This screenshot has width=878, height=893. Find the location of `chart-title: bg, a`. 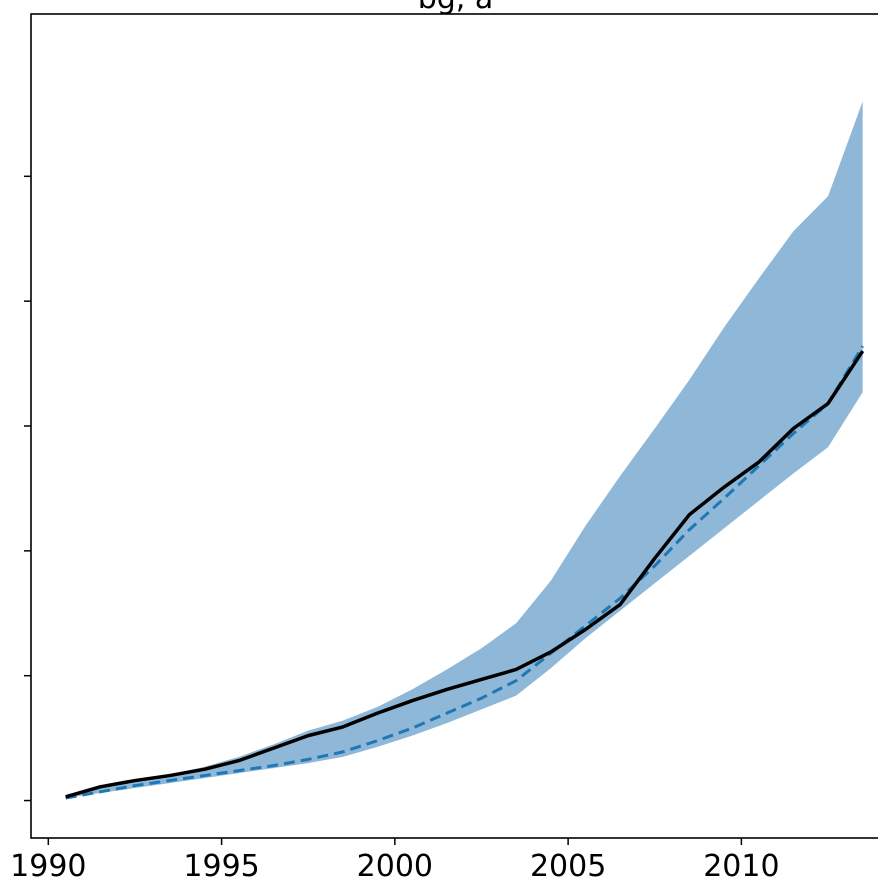

chart-title: bg, a is located at coordinates (456, 8).